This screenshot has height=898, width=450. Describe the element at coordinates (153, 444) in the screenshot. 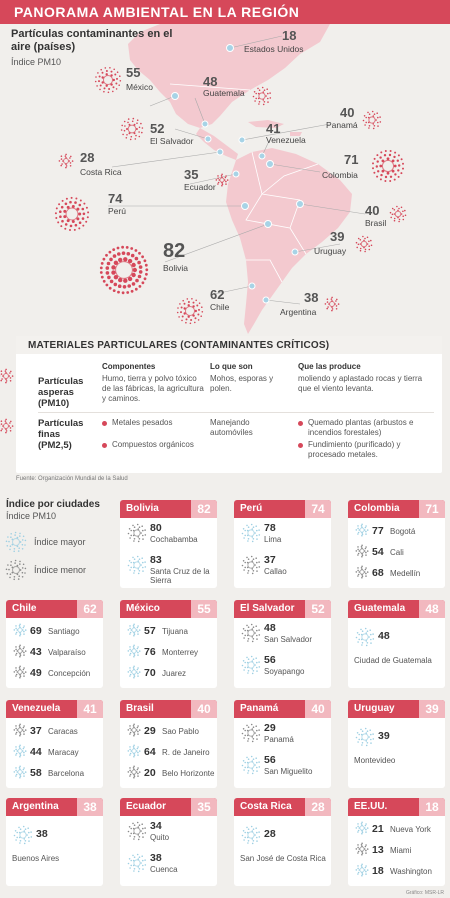

I see `fine-component-2: Compuestos orgánicos` at that location.